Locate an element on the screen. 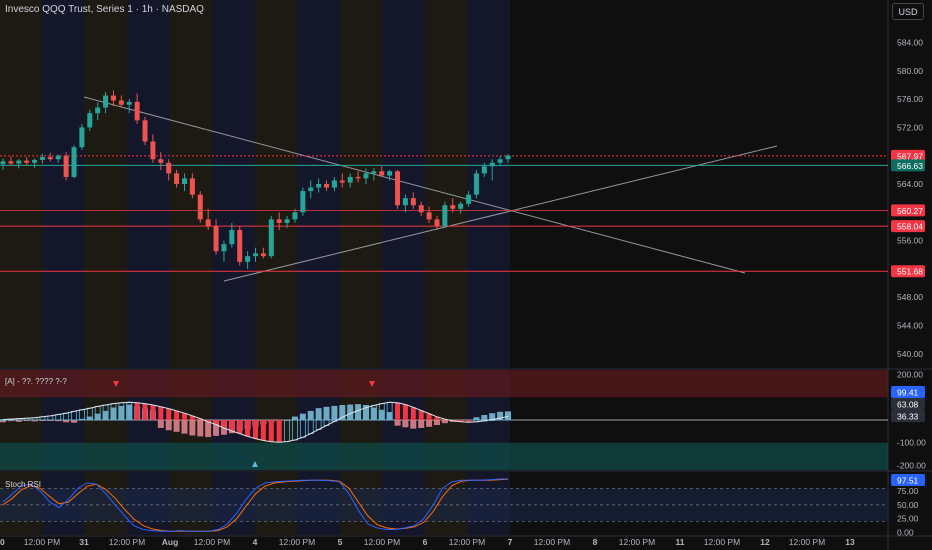 This screenshot has width=932, height=550. price-tick-label: 576.00 is located at coordinates (910, 99).